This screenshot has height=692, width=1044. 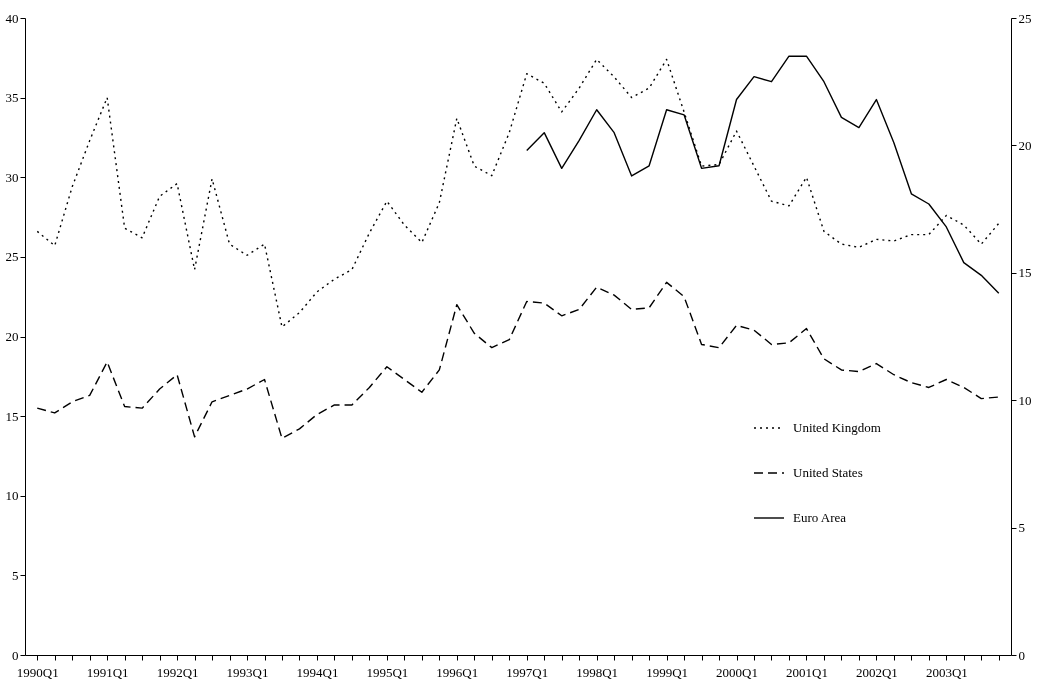 What do you see at coordinates (1025, 145) in the screenshot?
I see `y2-tick-label: 20` at bounding box center [1025, 145].